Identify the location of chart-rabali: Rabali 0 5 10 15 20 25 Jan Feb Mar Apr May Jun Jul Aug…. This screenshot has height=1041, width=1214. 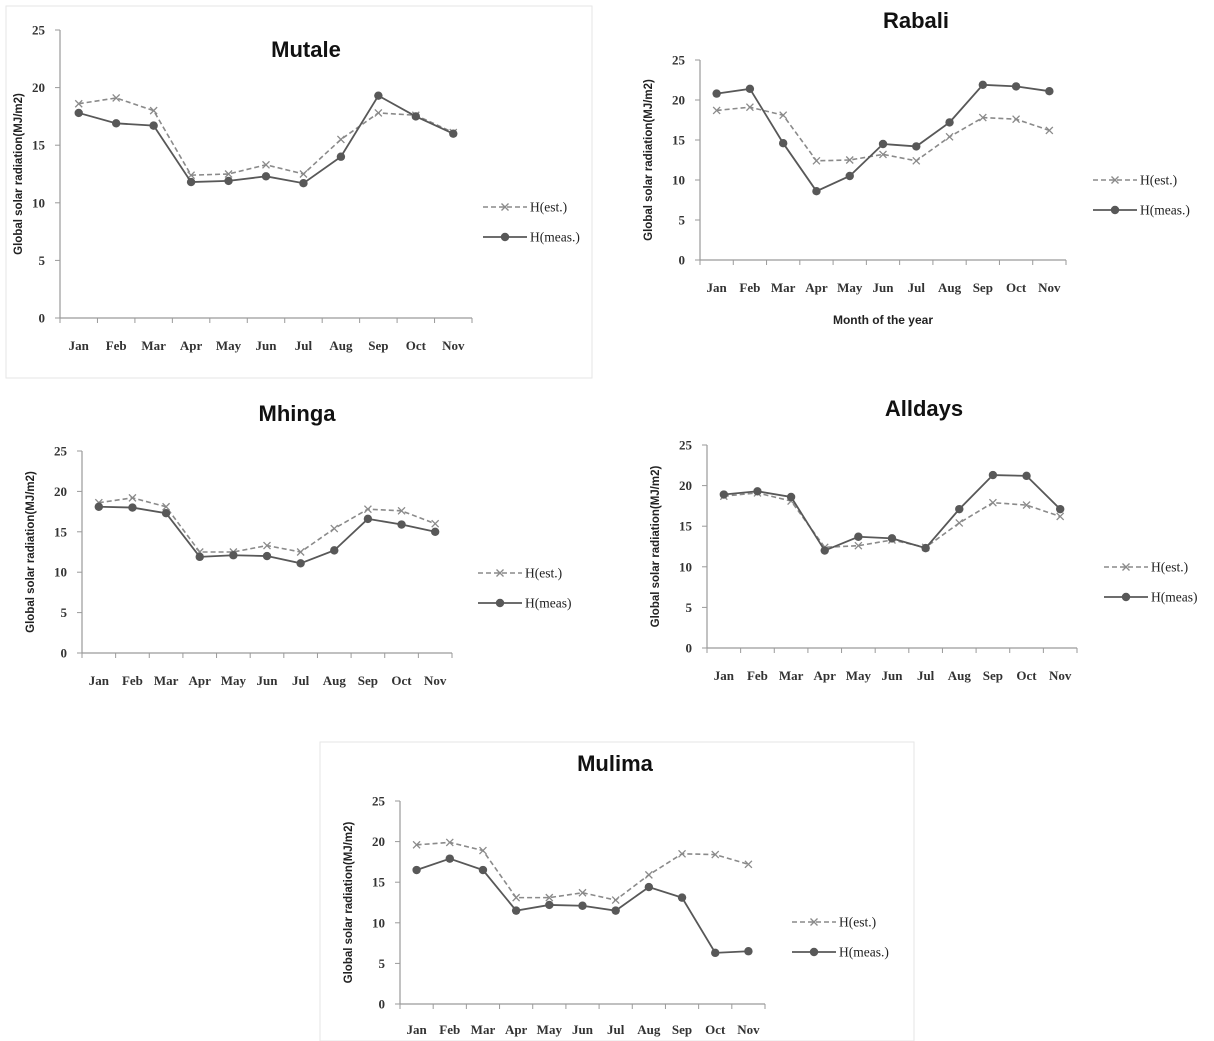
(916, 167).